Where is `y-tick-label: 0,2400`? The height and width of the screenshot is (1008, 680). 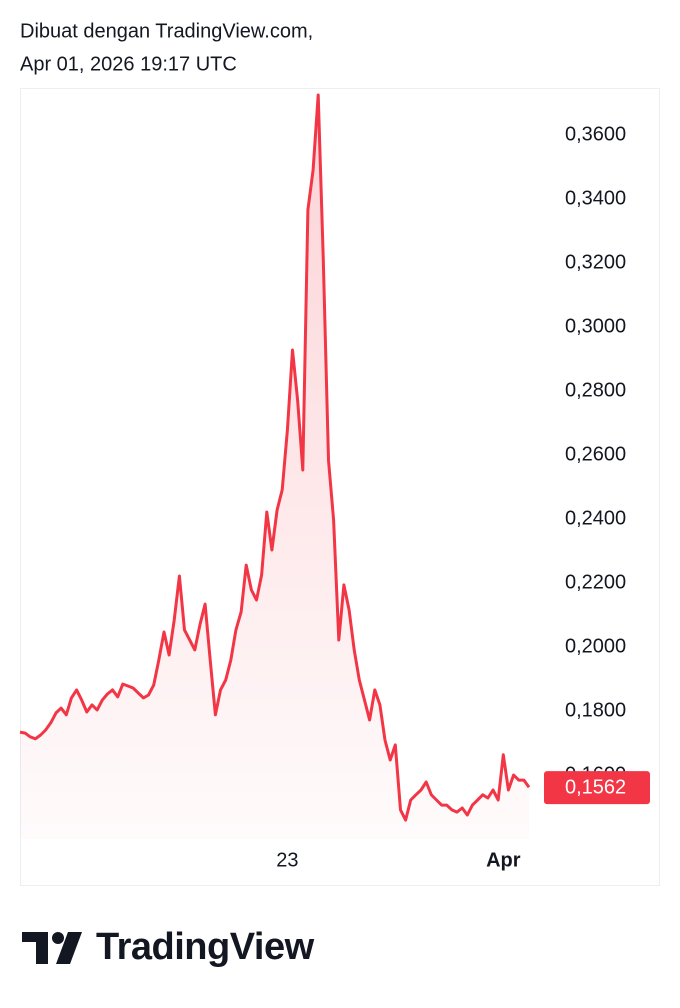
y-tick-label: 0,2400 is located at coordinates (595, 518).